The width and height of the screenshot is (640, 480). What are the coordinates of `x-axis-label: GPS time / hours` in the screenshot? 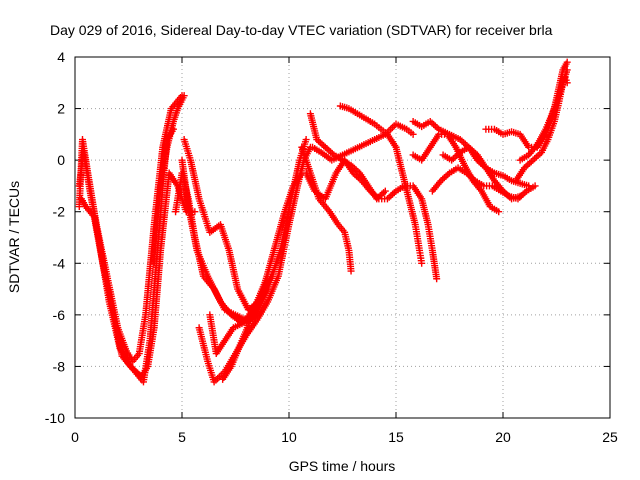 It's located at (342, 466).